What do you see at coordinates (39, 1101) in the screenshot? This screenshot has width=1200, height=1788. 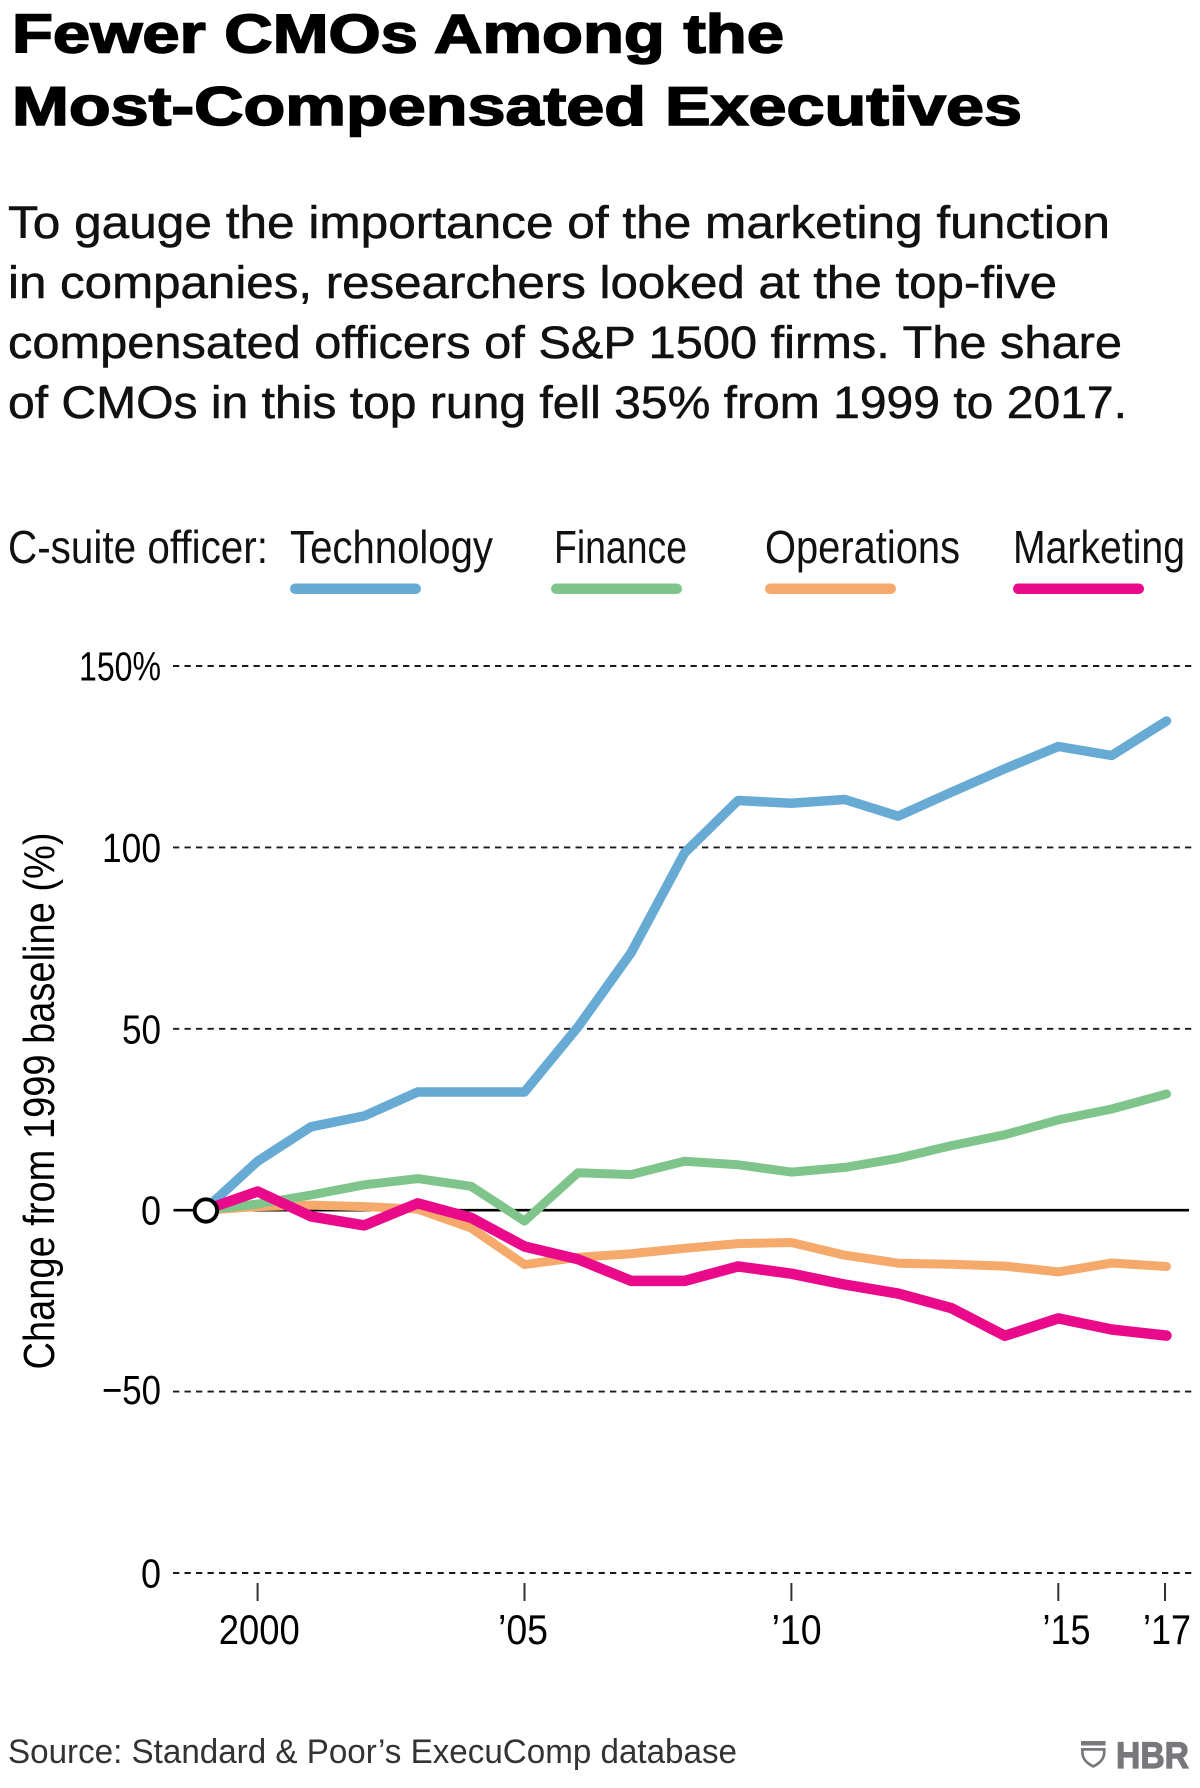 I see `svg-text: Change from 1999 baseline (%)` at bounding box center [39, 1101].